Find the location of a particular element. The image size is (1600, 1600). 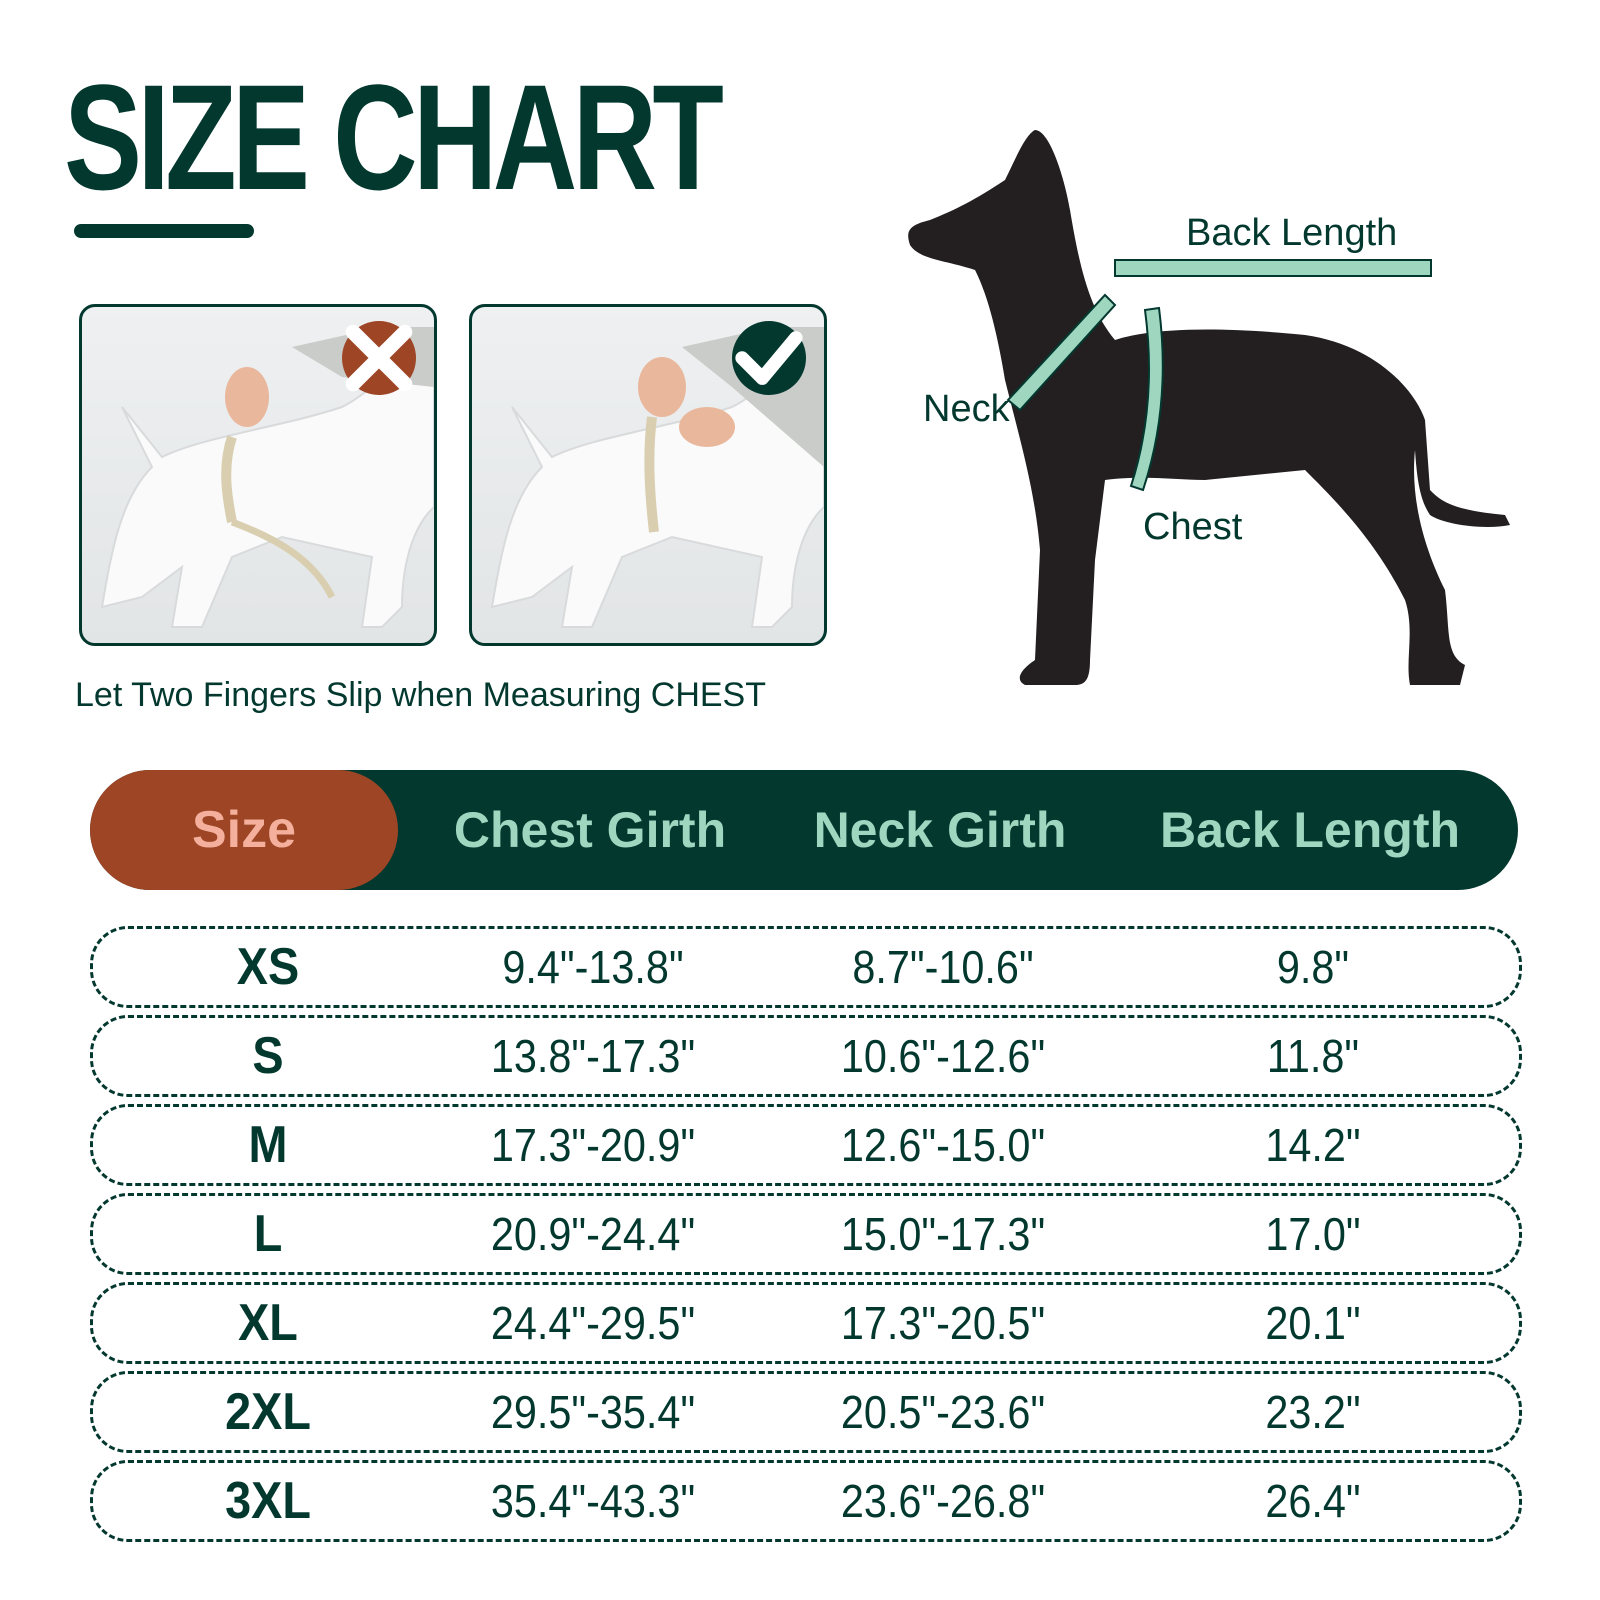

table-row: M 17.3"-20.9" 12.6"-15.0" 14.2" is located at coordinates (806, 1145).